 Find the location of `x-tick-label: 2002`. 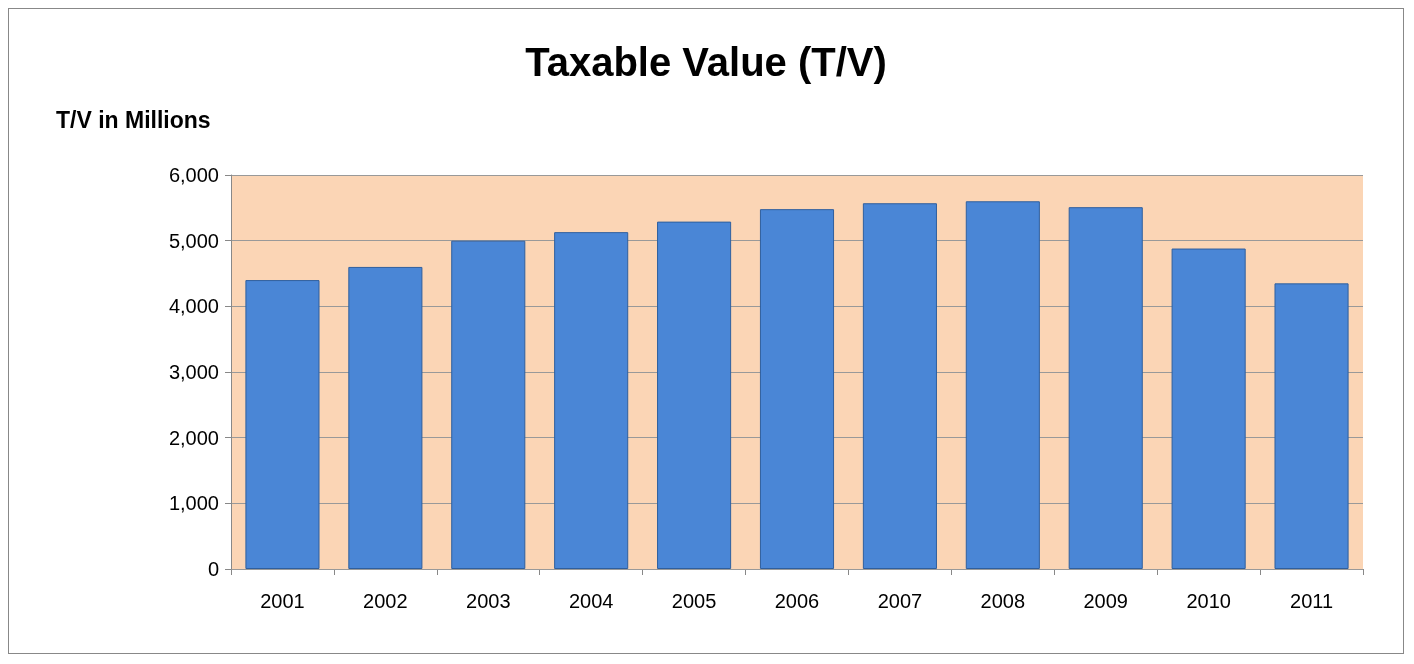

x-tick-label: 2002 is located at coordinates (385, 601).